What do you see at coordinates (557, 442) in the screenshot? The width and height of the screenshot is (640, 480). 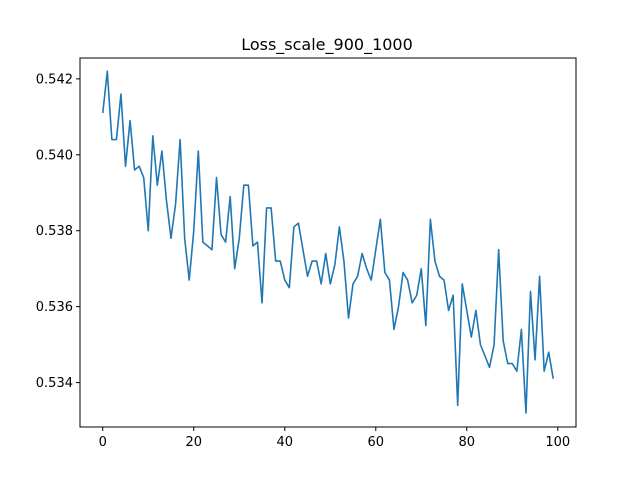 I see `x-tick-label: 100` at bounding box center [557, 442].